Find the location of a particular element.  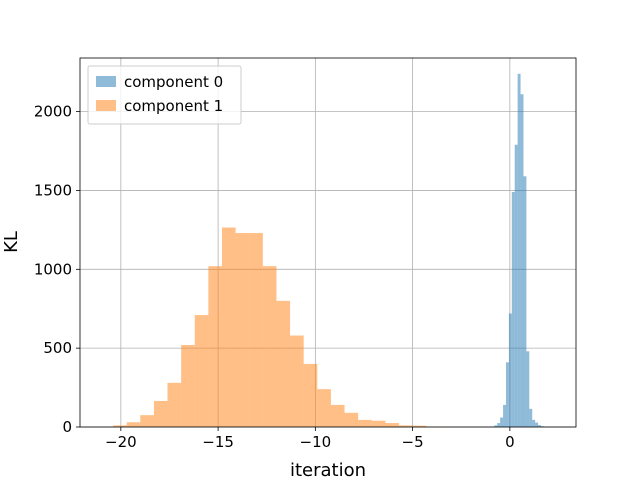

y-tick-label: 500 is located at coordinates (57, 348).